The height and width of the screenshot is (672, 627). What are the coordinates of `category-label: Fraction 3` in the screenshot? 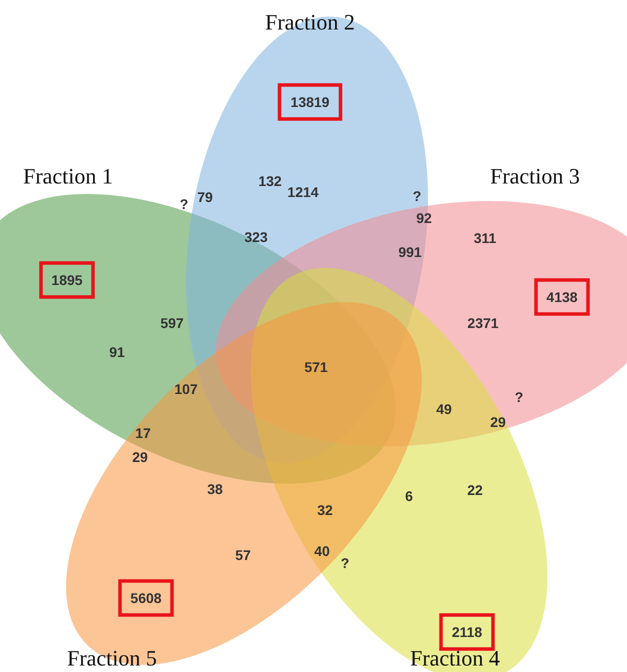 It's located at (535, 176).